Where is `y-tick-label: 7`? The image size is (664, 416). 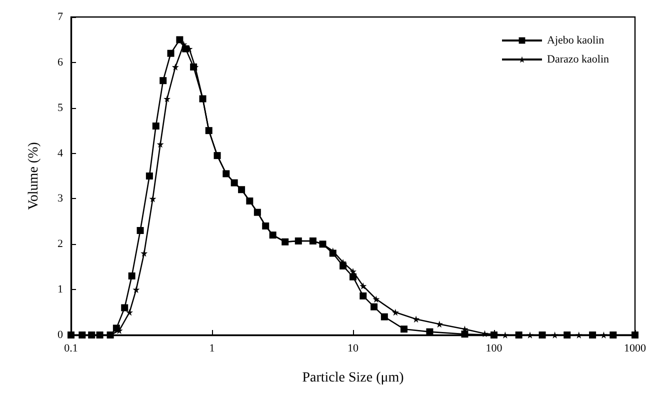
y-tick-label: 7 is located at coordinates (61, 17).